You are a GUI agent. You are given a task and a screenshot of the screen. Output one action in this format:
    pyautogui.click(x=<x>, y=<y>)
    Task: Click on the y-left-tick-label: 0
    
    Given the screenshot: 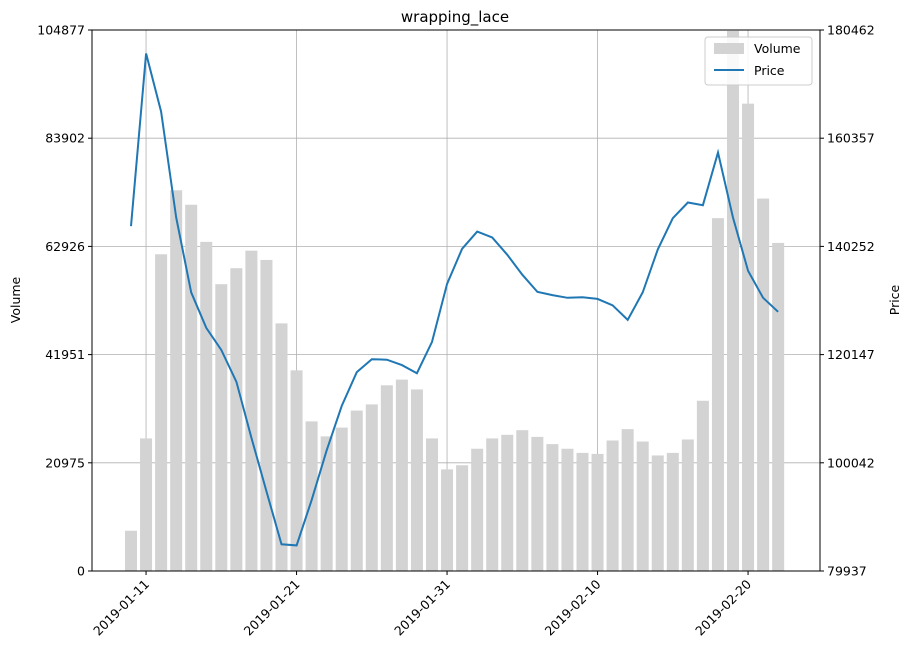 What is the action you would take?
    pyautogui.click(x=81, y=571)
    